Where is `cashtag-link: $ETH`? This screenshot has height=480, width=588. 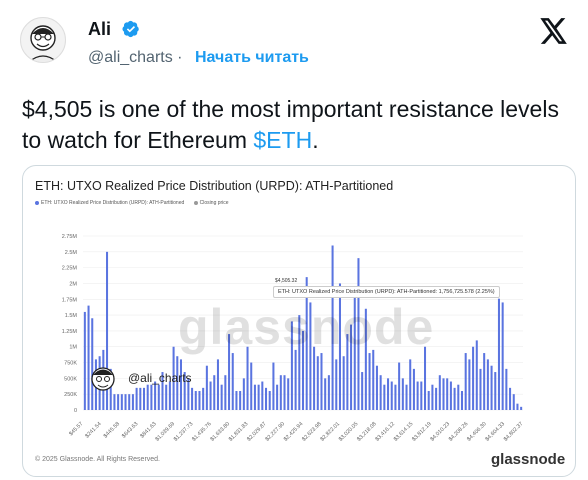
cashtag-link: $ETH is located at coordinates (283, 140).